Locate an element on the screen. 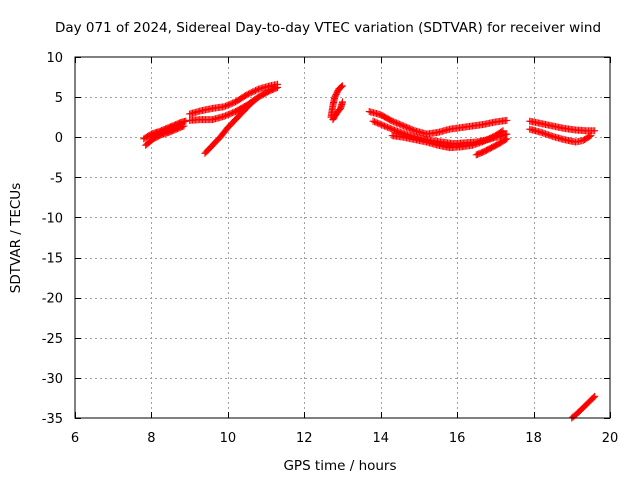 The width and height of the screenshot is (640, 480). x-axis-label: GPS time / hours is located at coordinates (339, 466).